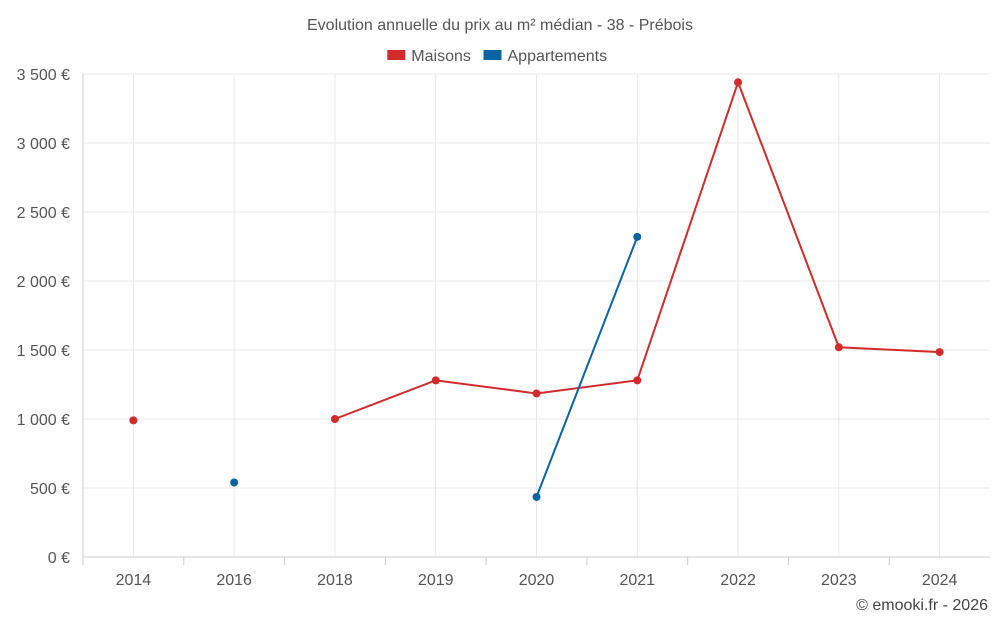 The image size is (1000, 625). I want to click on y-tick-label: 3 000 €, so click(43, 144).